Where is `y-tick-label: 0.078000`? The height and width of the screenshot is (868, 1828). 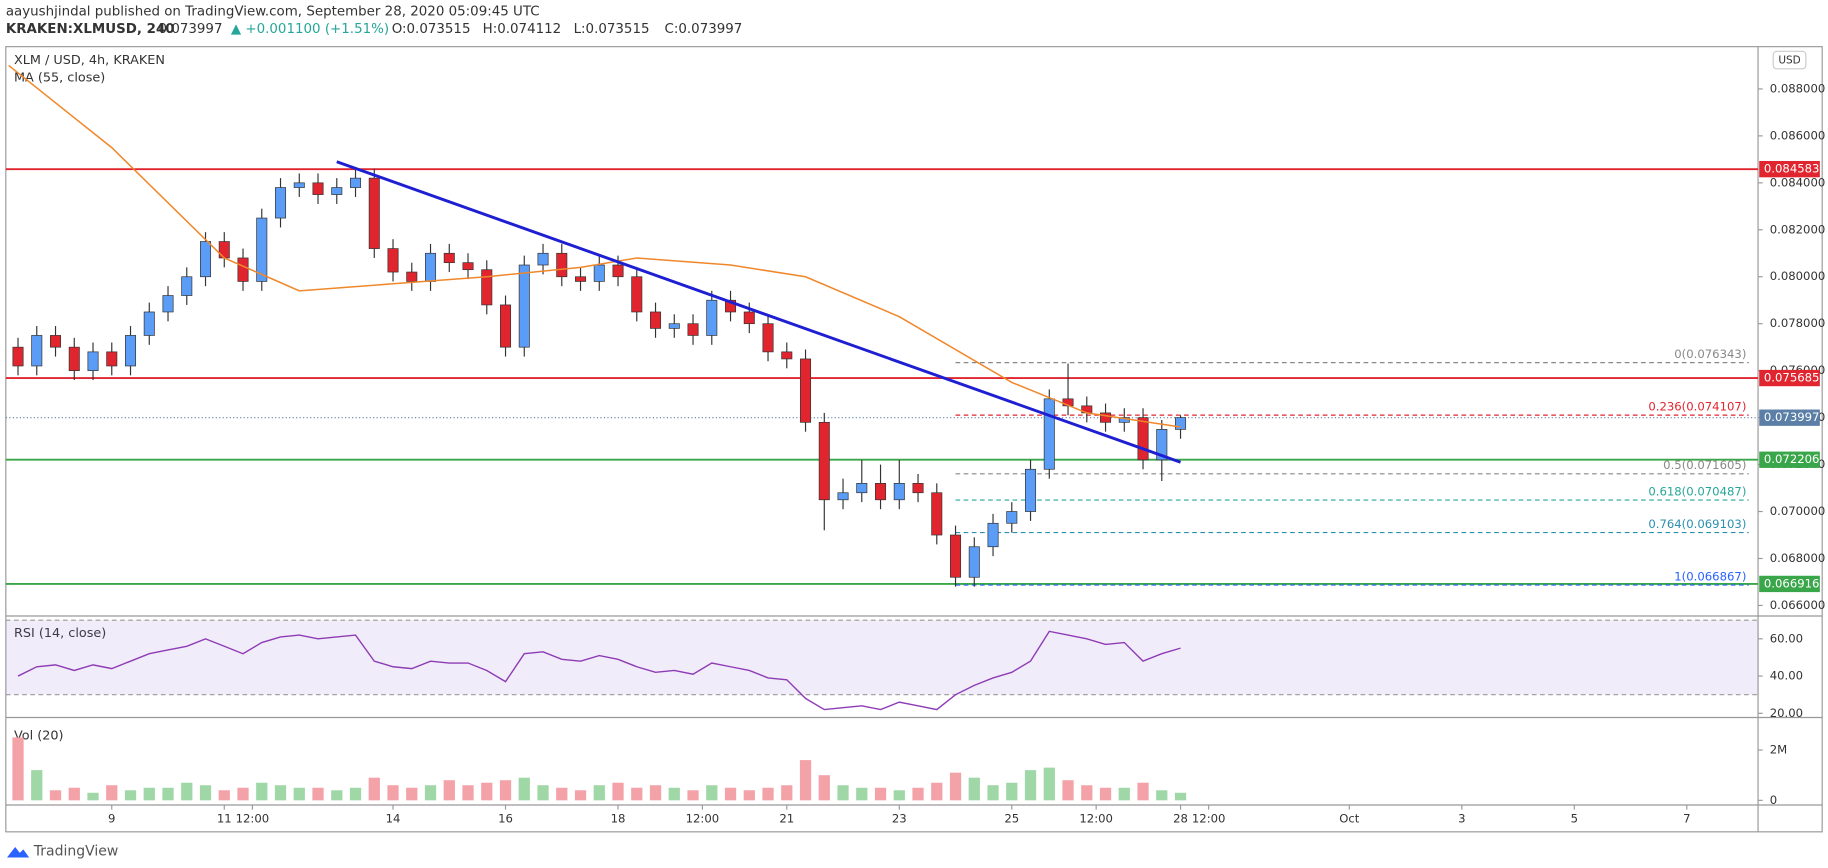
y-tick-label: 0.078000 is located at coordinates (1798, 323).